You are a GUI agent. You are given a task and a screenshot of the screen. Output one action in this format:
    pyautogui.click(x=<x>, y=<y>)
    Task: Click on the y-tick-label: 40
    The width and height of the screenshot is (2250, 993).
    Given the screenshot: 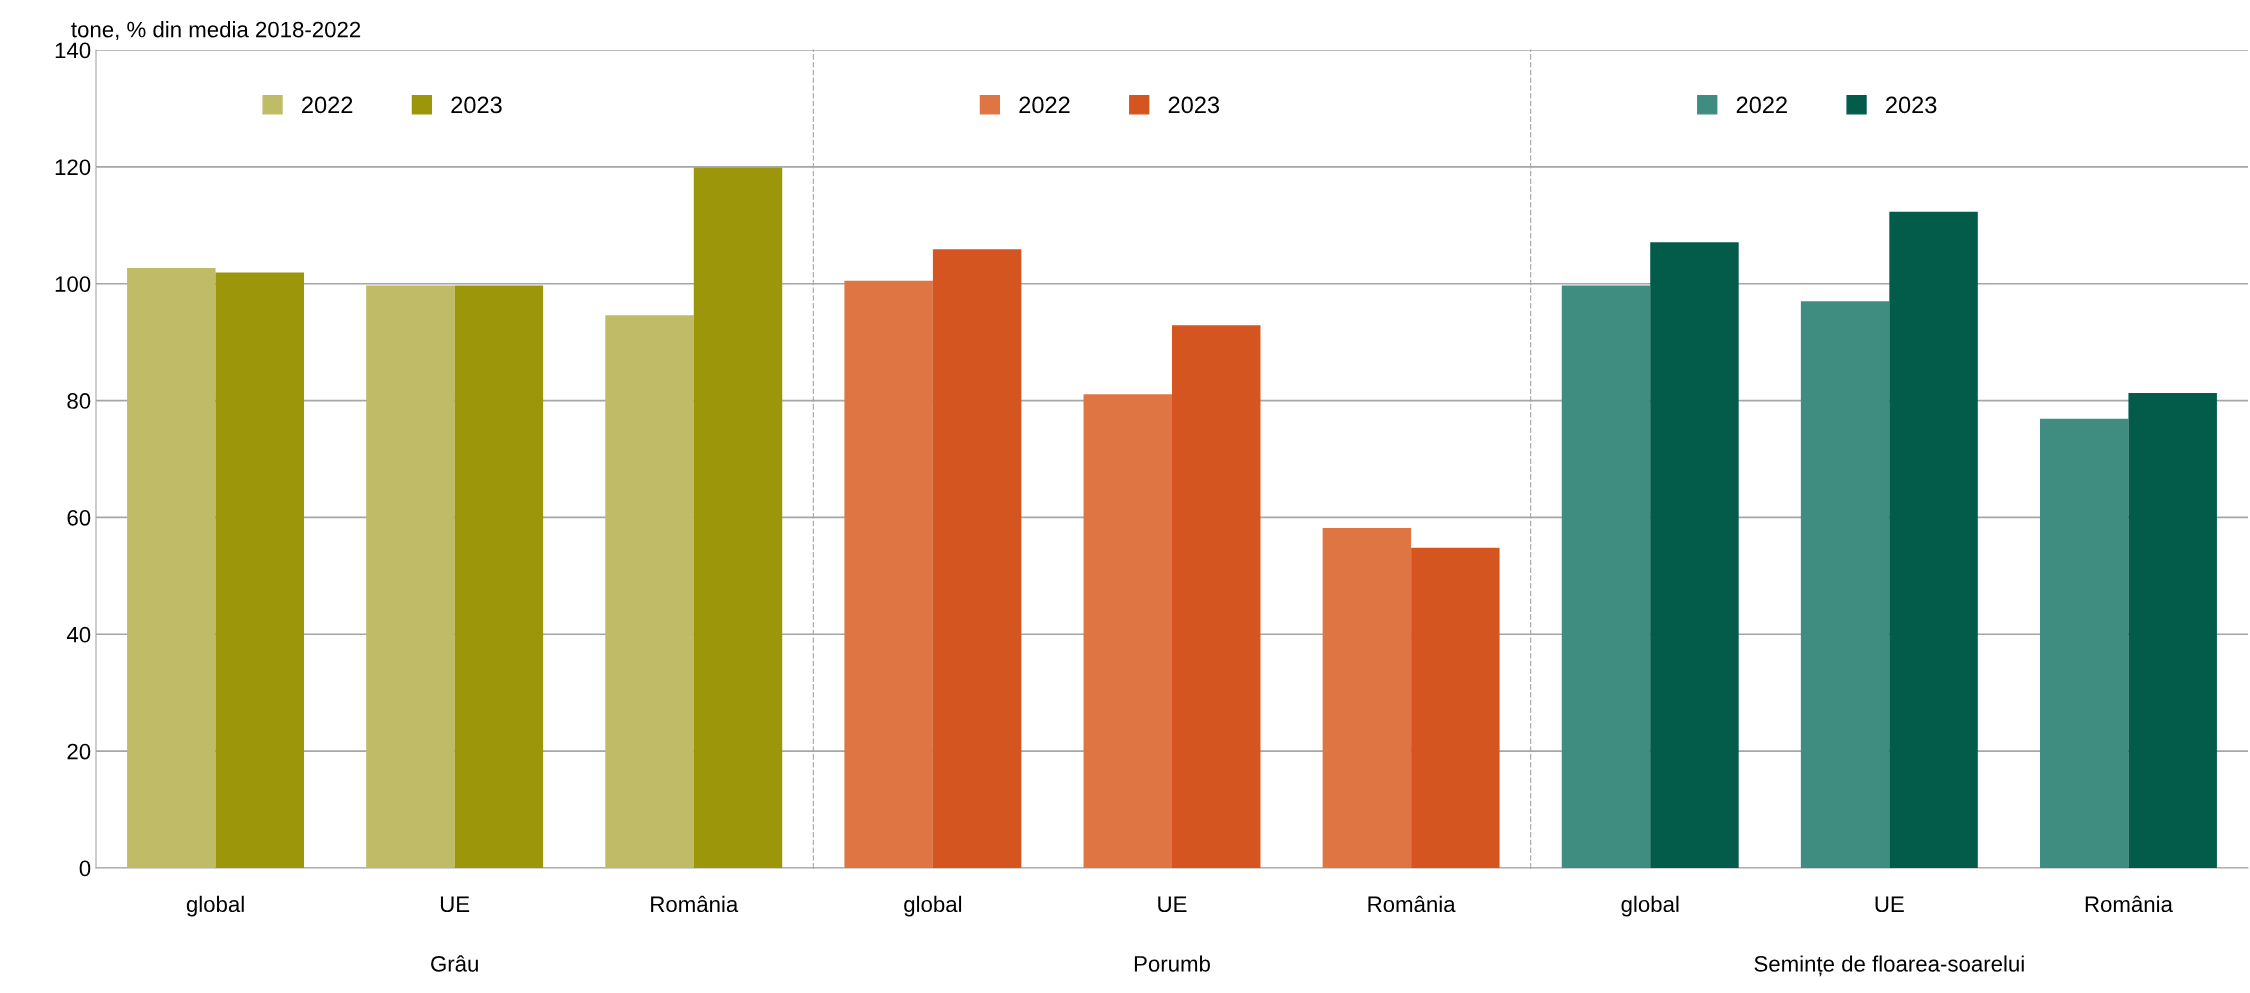 What is the action you would take?
    pyautogui.click(x=78, y=634)
    